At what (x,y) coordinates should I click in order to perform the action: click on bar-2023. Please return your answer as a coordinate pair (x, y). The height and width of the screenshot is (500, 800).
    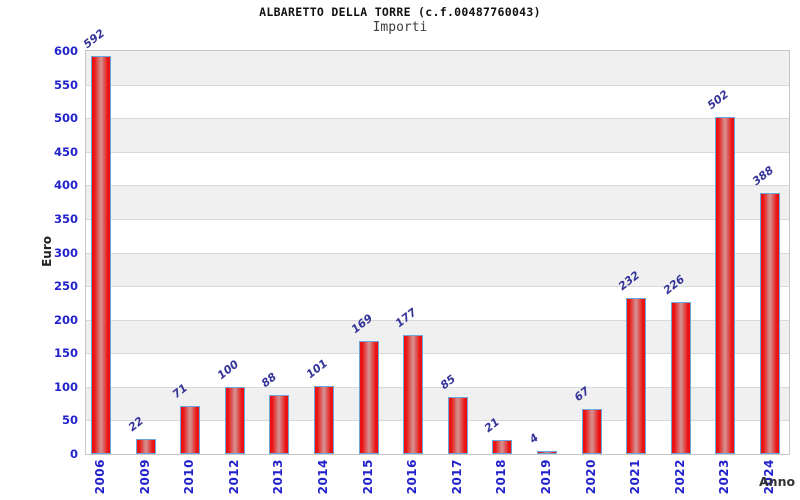
    Looking at the image, I should click on (725, 285).